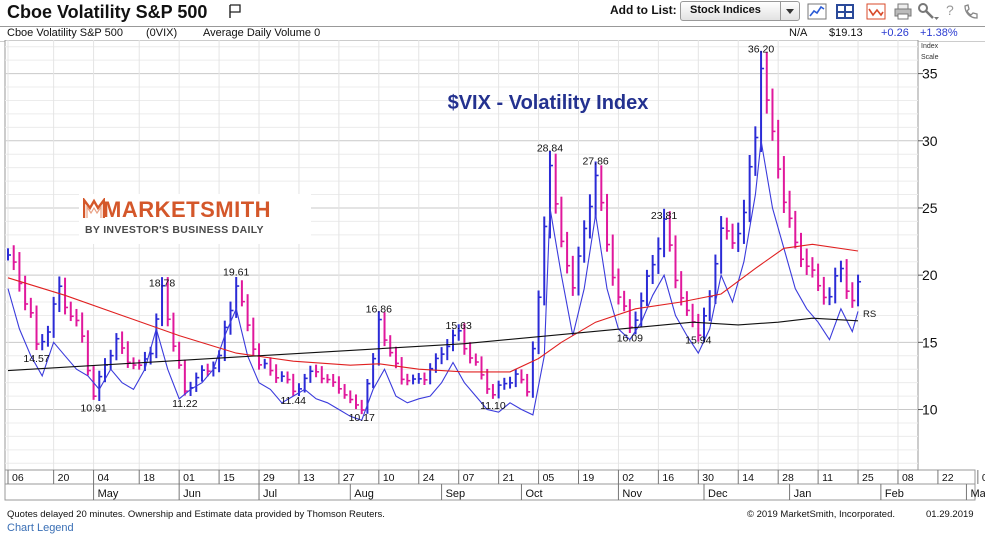  What do you see at coordinates (930, 57) in the screenshot?
I see `scale-label: Scale` at bounding box center [930, 57].